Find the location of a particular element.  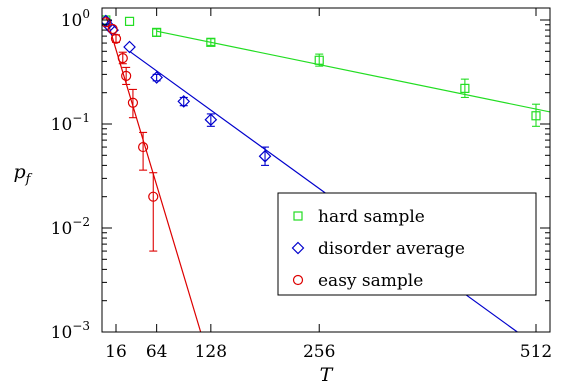

legend-label-disorder-average: disorder average is located at coordinates (391, 249).